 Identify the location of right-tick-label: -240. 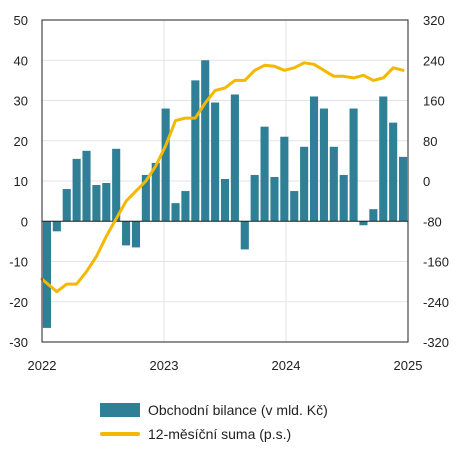
(436, 302).